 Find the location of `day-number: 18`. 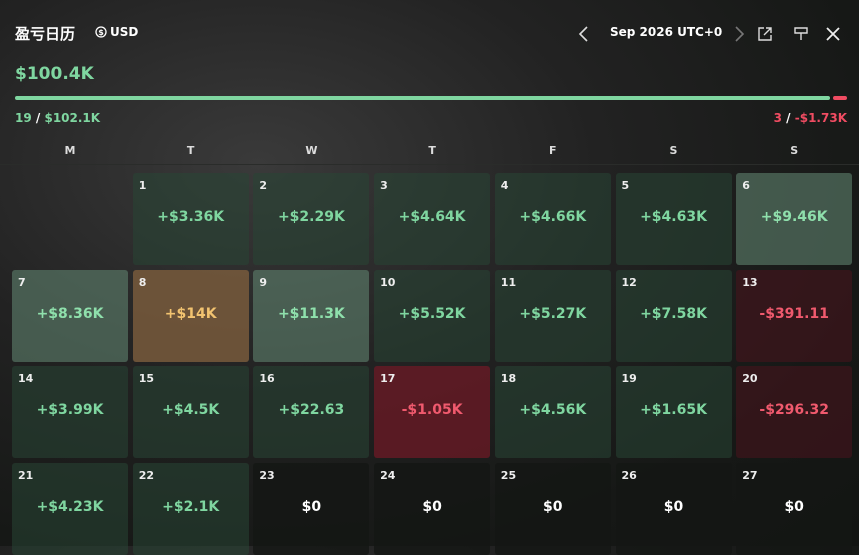

day-number: 18 is located at coordinates (508, 379).